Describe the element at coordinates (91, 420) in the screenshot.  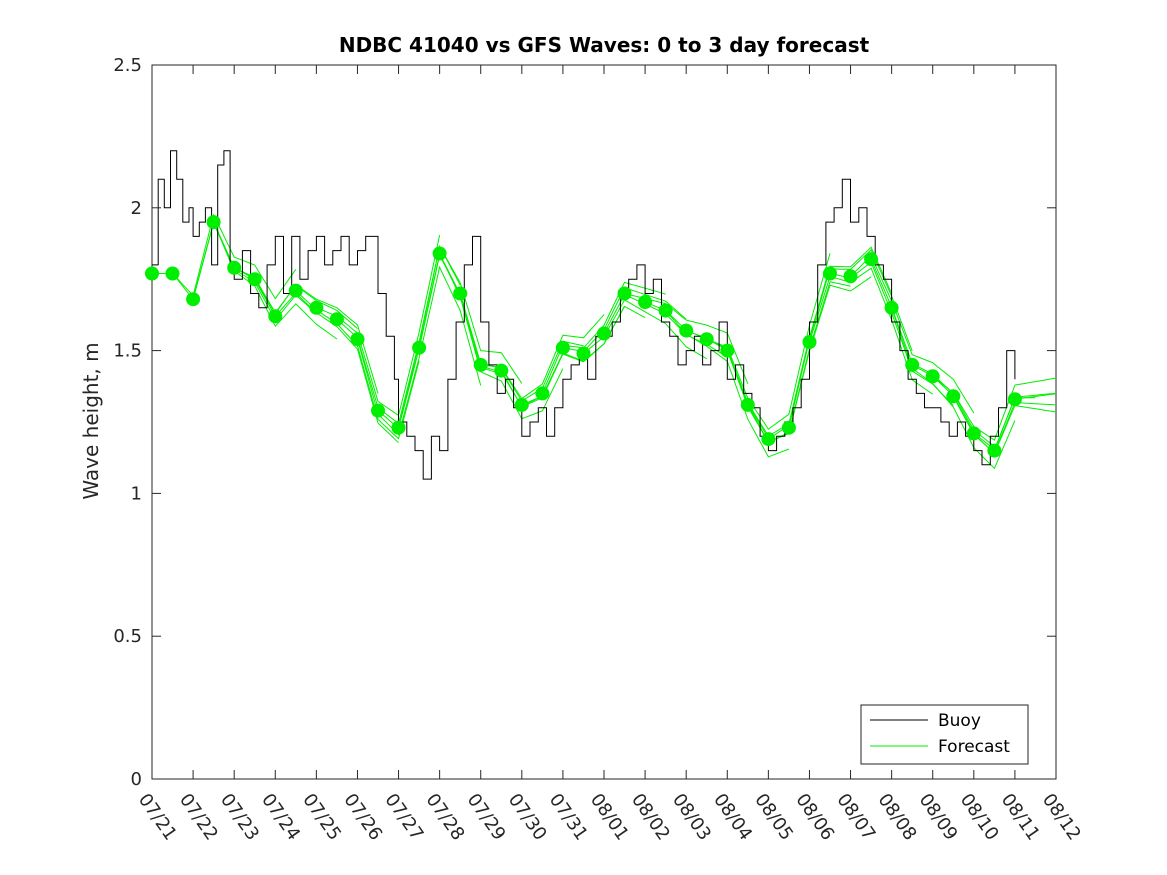
I see `y-axis-label: Wave height, m` at that location.